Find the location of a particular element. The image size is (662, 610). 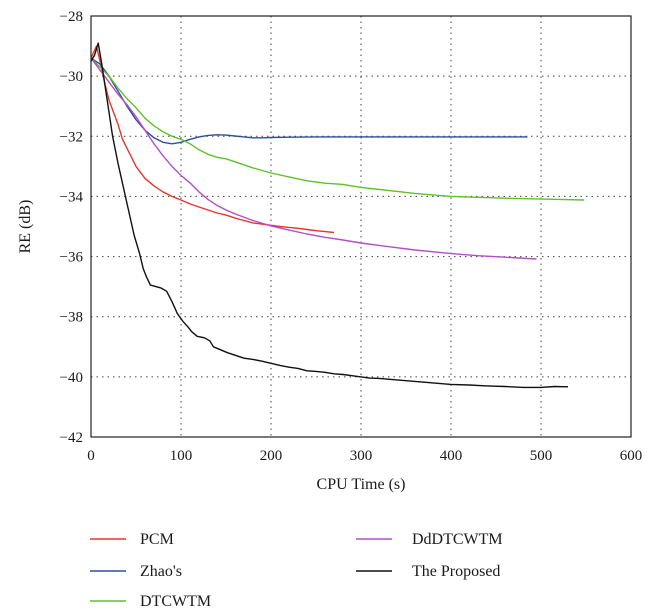

legend-item-zhaos: Zhao's is located at coordinates (136, 571).